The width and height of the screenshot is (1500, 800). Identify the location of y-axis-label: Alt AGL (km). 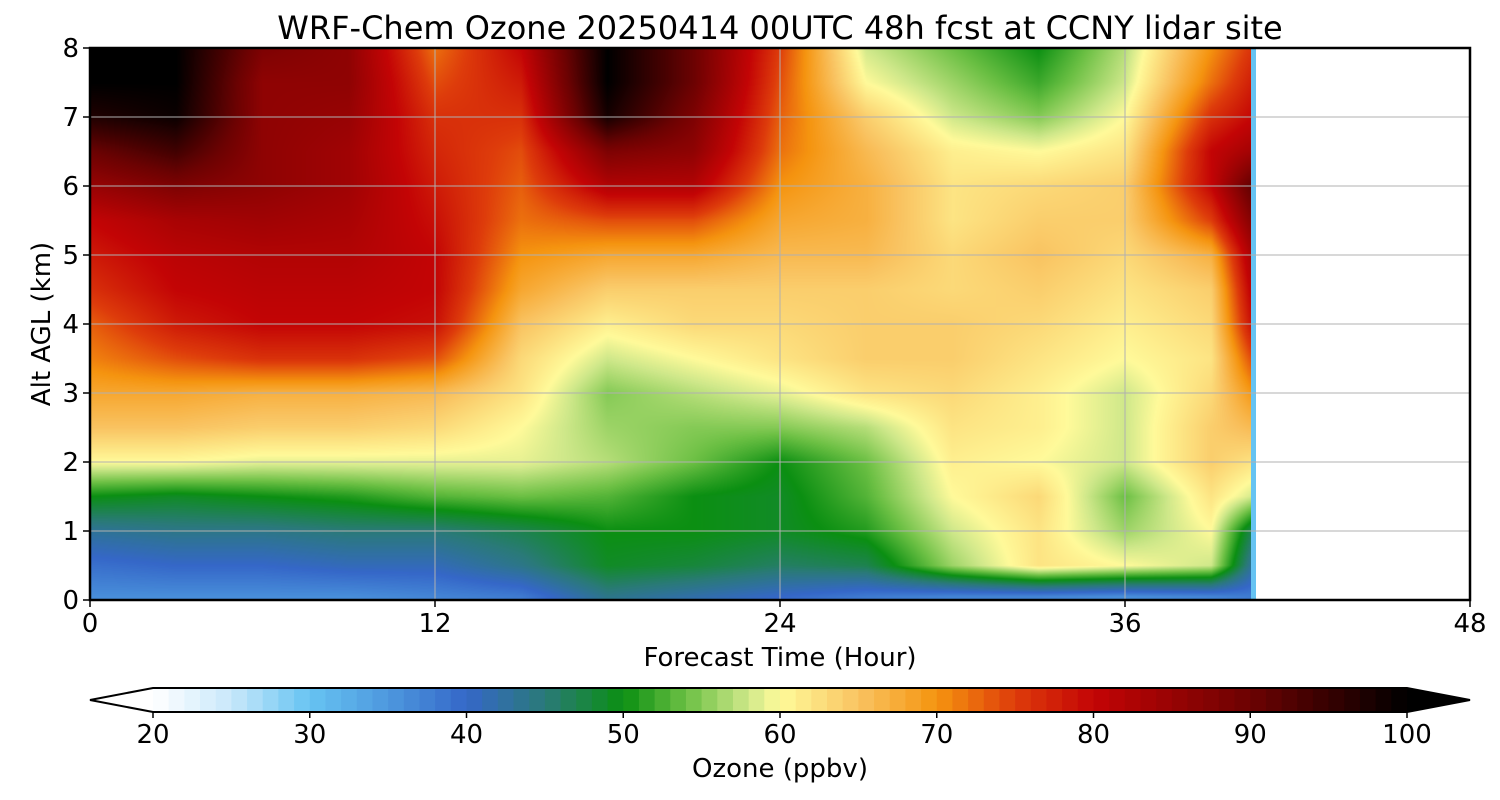
(42, 324).